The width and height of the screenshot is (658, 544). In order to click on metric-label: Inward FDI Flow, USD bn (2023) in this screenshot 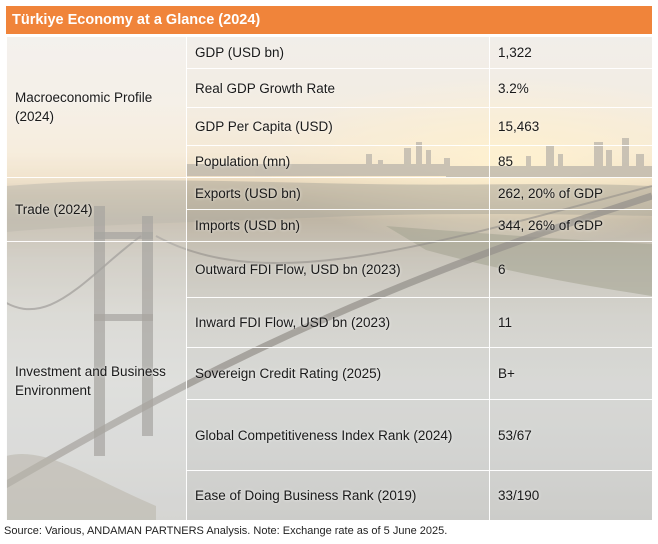, I will do `click(338, 322)`.